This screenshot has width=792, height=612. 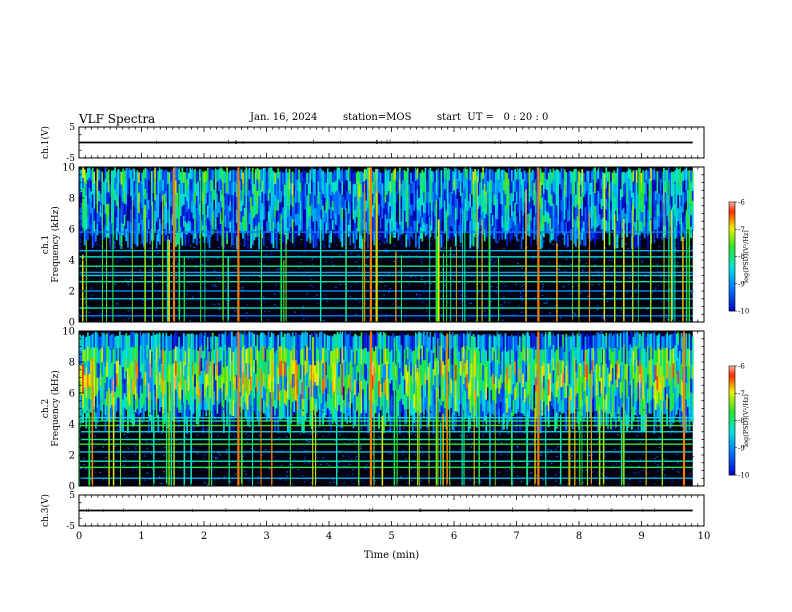 What do you see at coordinates (266, 536) in the screenshot?
I see `x-tick-label: 3` at bounding box center [266, 536].